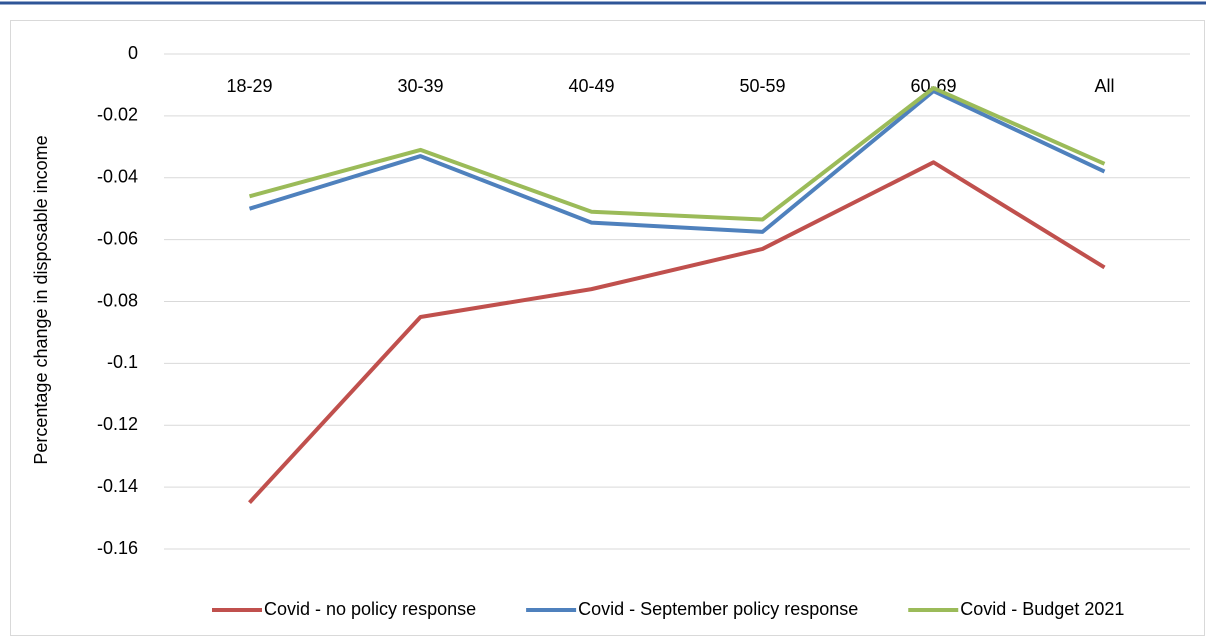 The width and height of the screenshot is (1206, 638). I want to click on y-tick-label: -0.08, so click(117, 300).